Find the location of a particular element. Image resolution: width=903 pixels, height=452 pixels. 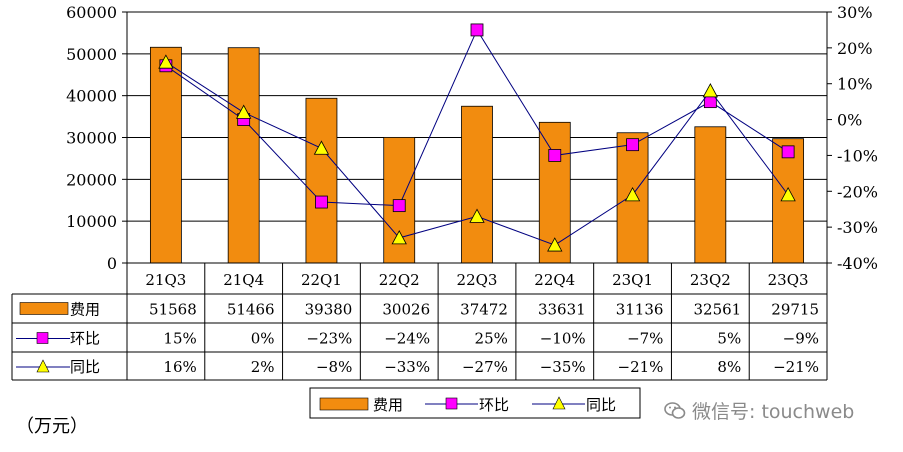

unit-label: （万元） is located at coordinates (52, 426).